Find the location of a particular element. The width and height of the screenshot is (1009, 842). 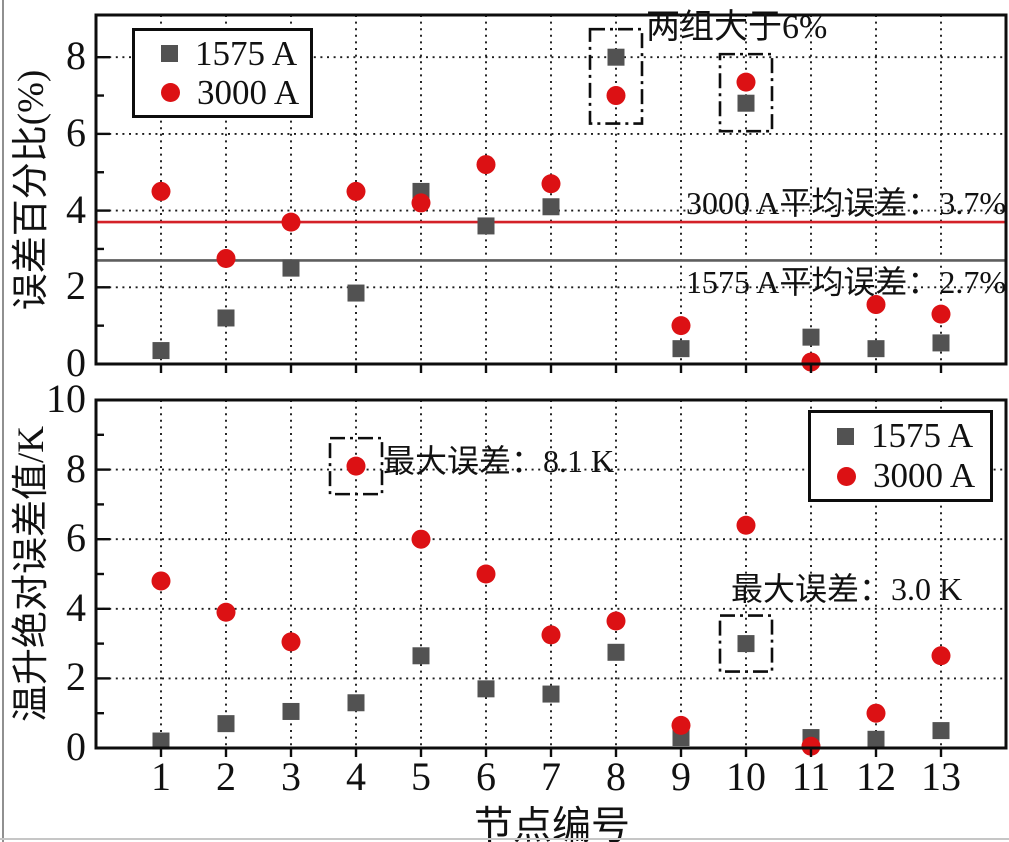

x-tick-label: 3 is located at coordinates (291, 776).